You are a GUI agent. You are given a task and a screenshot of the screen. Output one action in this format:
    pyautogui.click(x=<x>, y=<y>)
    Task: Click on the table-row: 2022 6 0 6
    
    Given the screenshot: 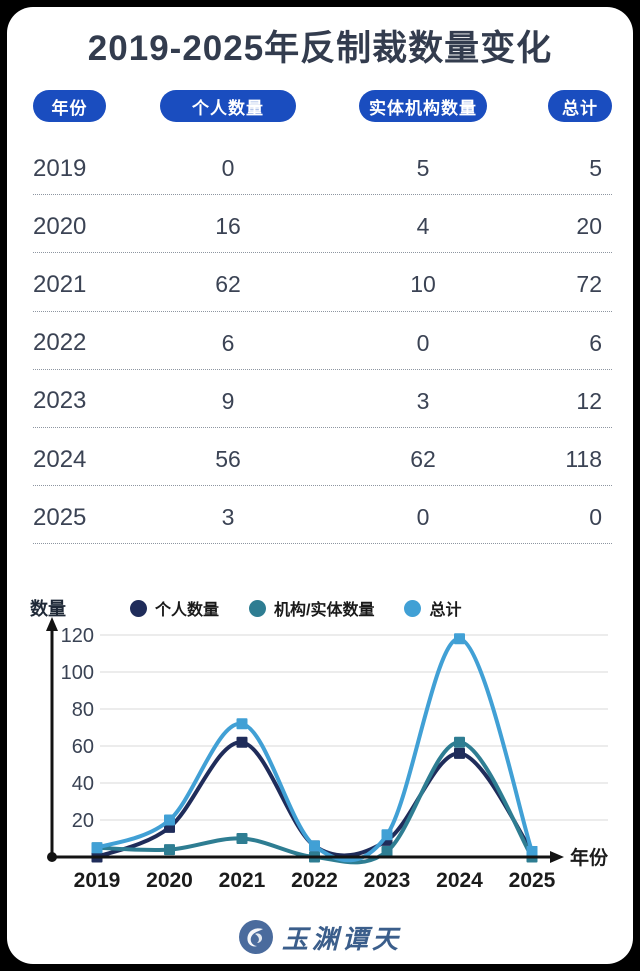 What is the action you would take?
    pyautogui.click(x=322, y=341)
    